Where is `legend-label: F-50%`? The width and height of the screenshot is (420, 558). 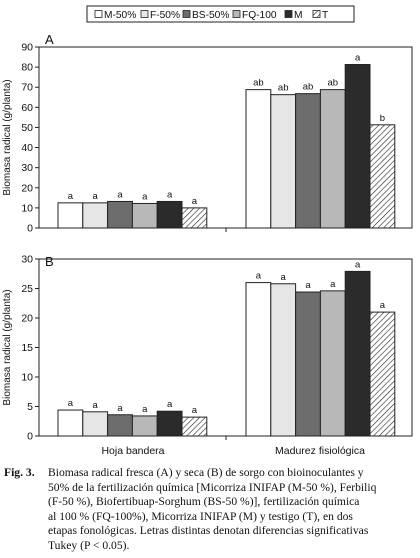
legend-label: F-50% is located at coordinates (165, 15).